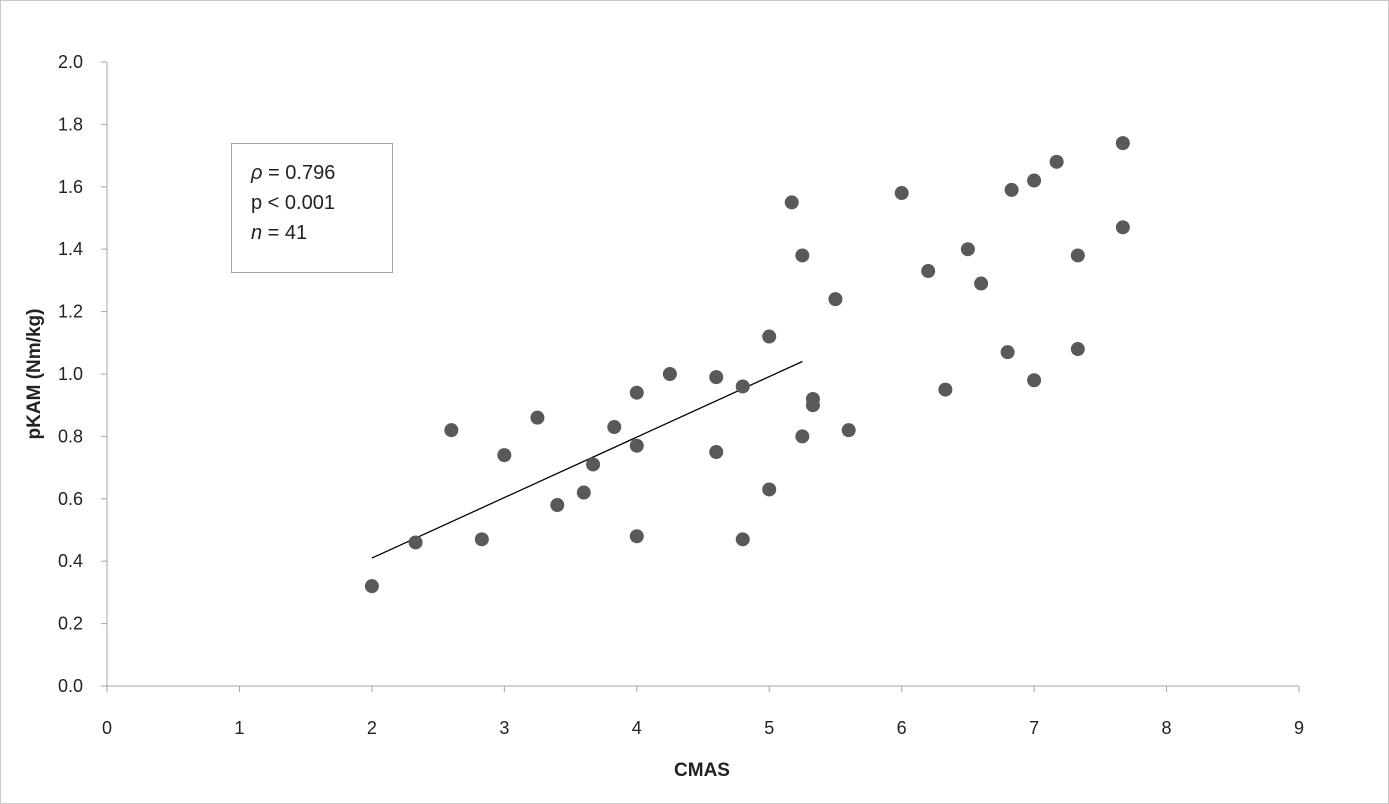 This screenshot has height=804, width=1389. I want to click on x-tick-label: 2, so click(372, 728).